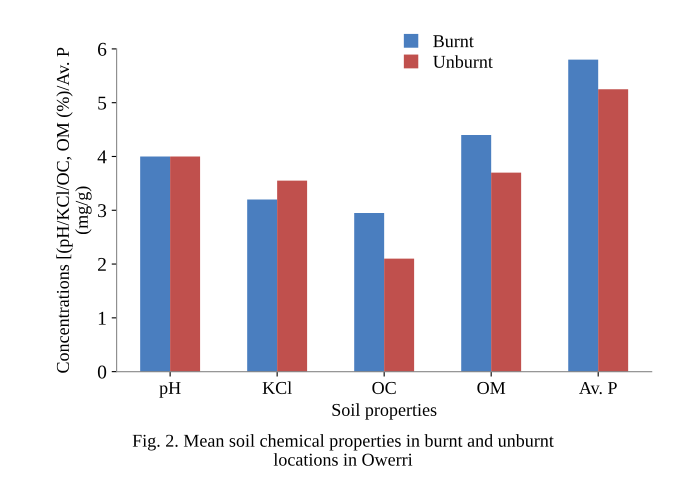 This screenshot has height=489, width=686. I want to click on x-axis-title: Soil properties, so click(384, 411).